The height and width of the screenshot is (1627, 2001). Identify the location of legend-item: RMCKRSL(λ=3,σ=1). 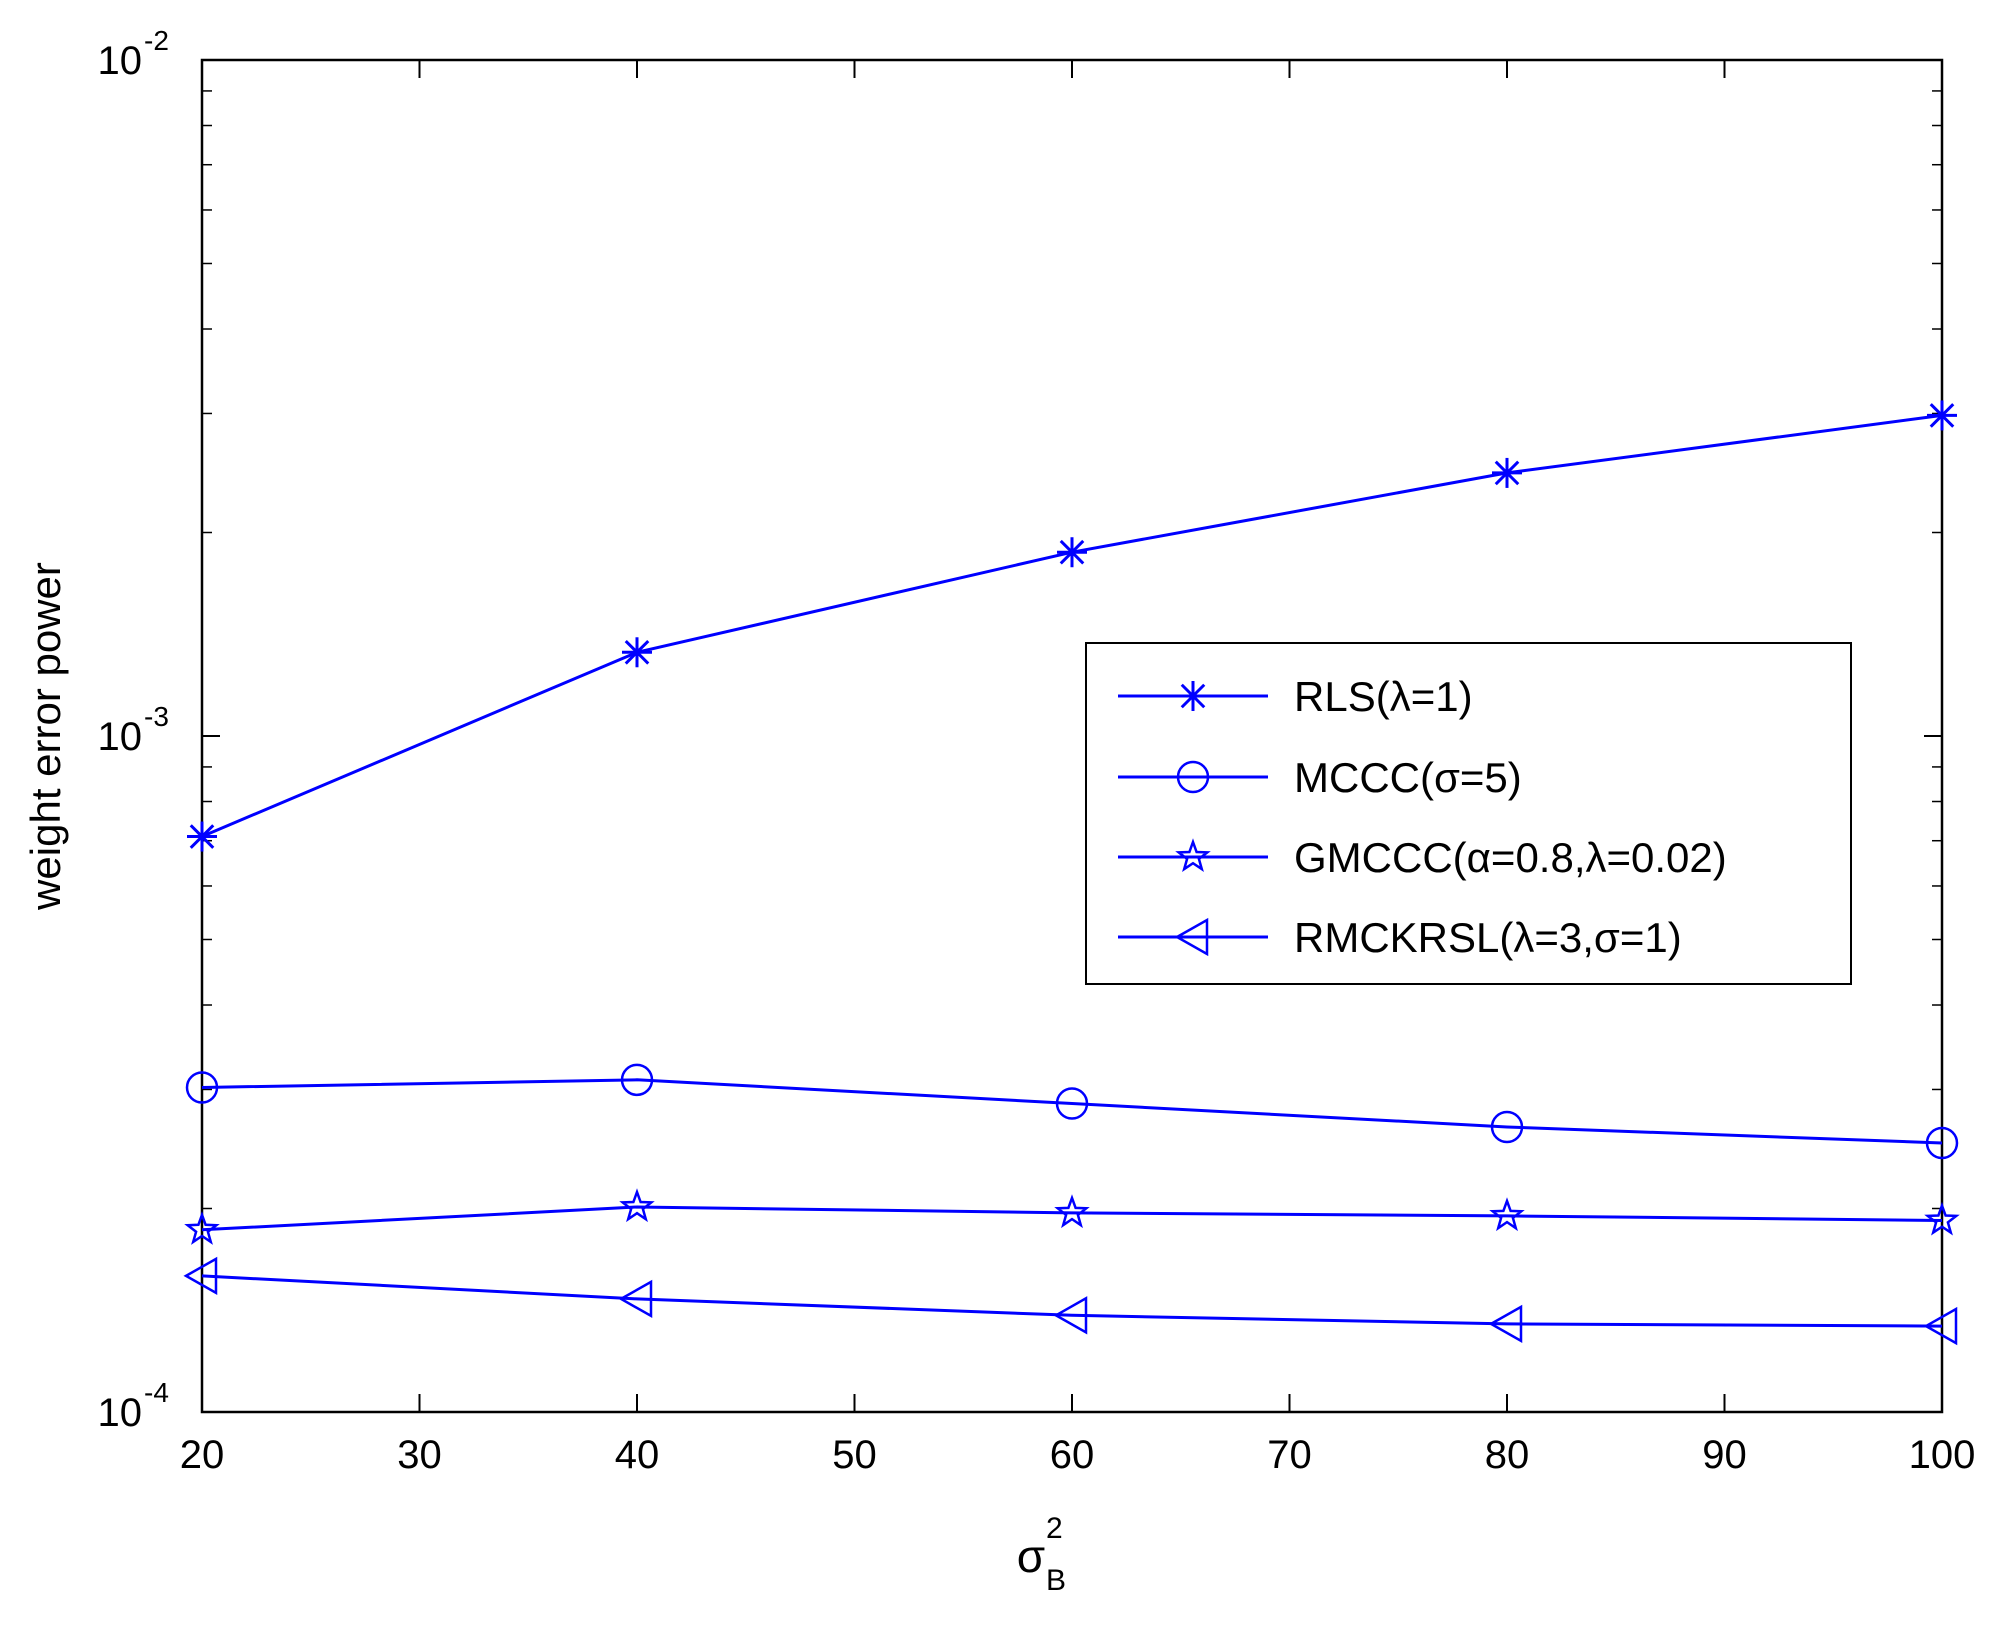
(1400, 937).